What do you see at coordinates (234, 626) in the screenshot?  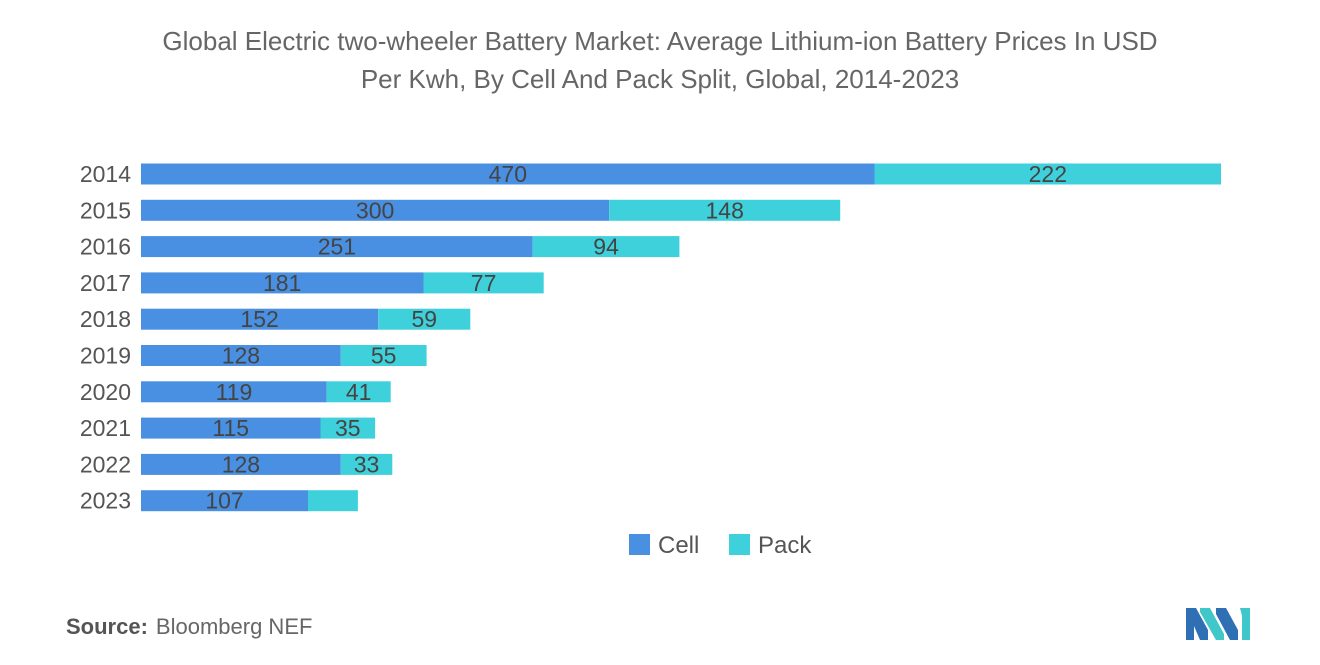 I see `source-text: Bloomberg NEF` at bounding box center [234, 626].